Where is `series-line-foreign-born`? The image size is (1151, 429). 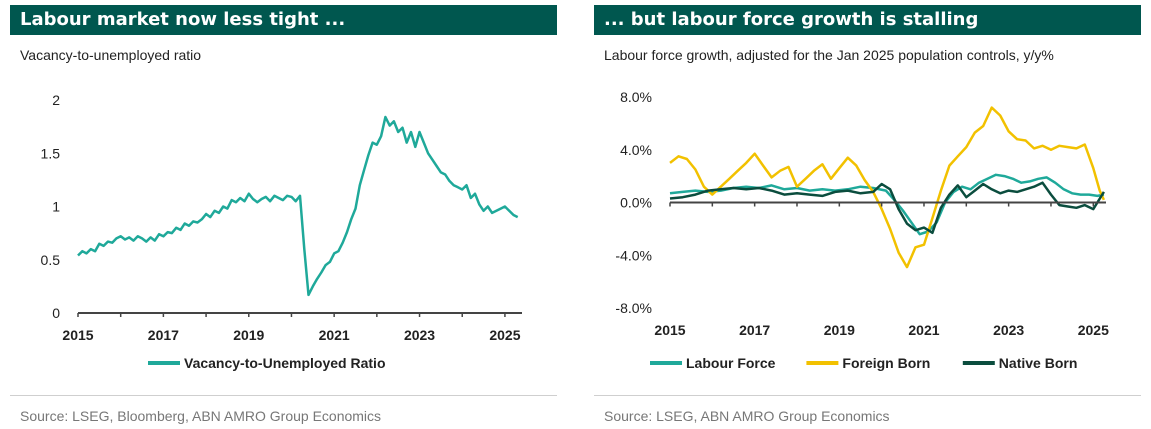
series-line-foreign-born is located at coordinates (887, 187).